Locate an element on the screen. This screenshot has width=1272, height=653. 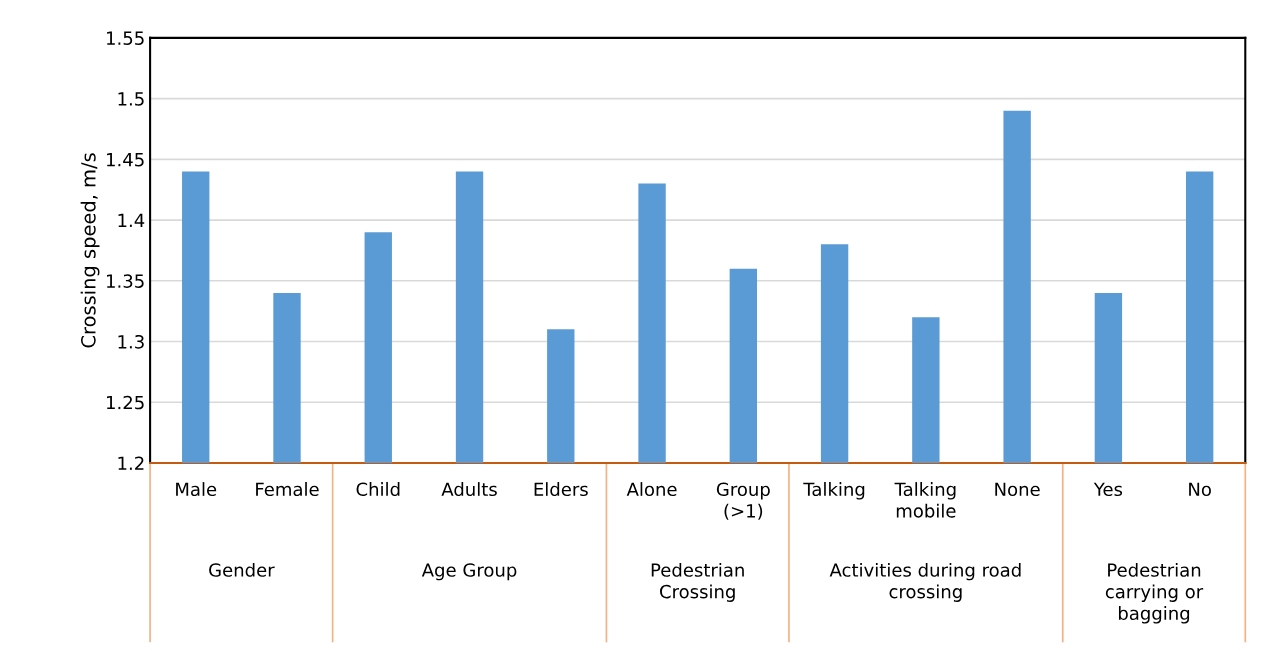
x-tick-label: Yes is located at coordinates (1108, 489).